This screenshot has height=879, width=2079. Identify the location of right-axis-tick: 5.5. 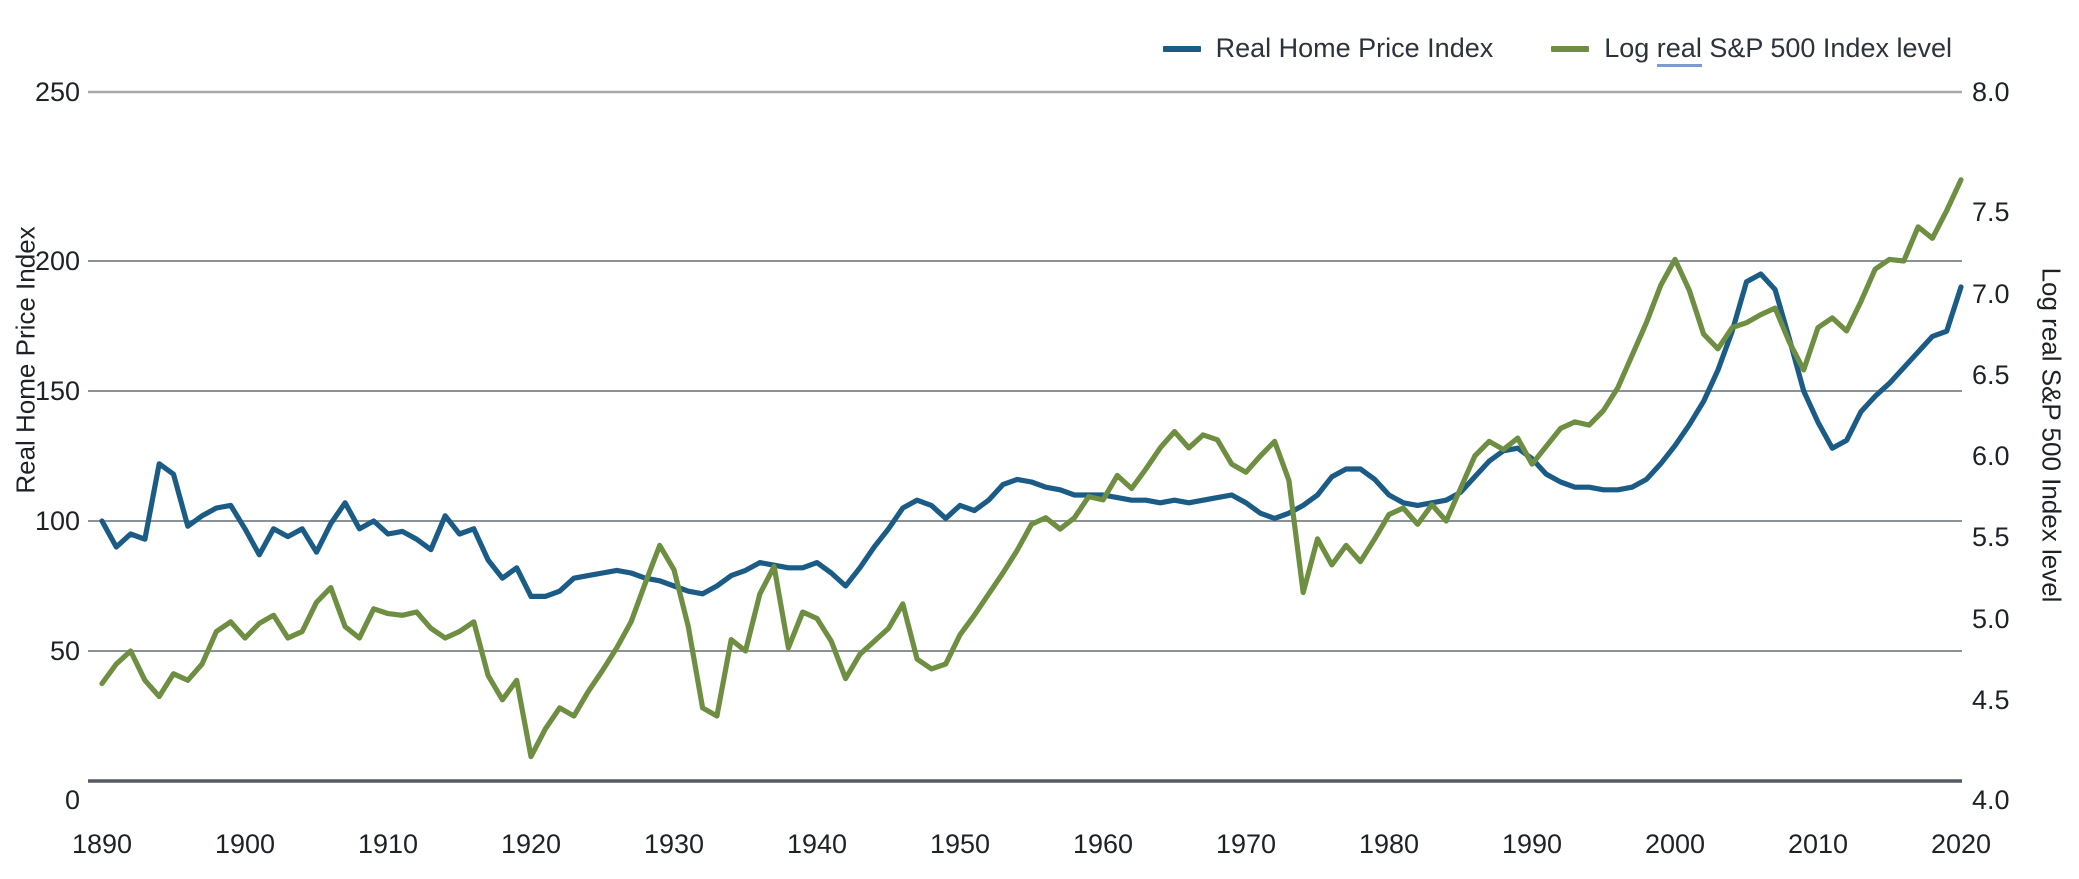
(1991, 537).